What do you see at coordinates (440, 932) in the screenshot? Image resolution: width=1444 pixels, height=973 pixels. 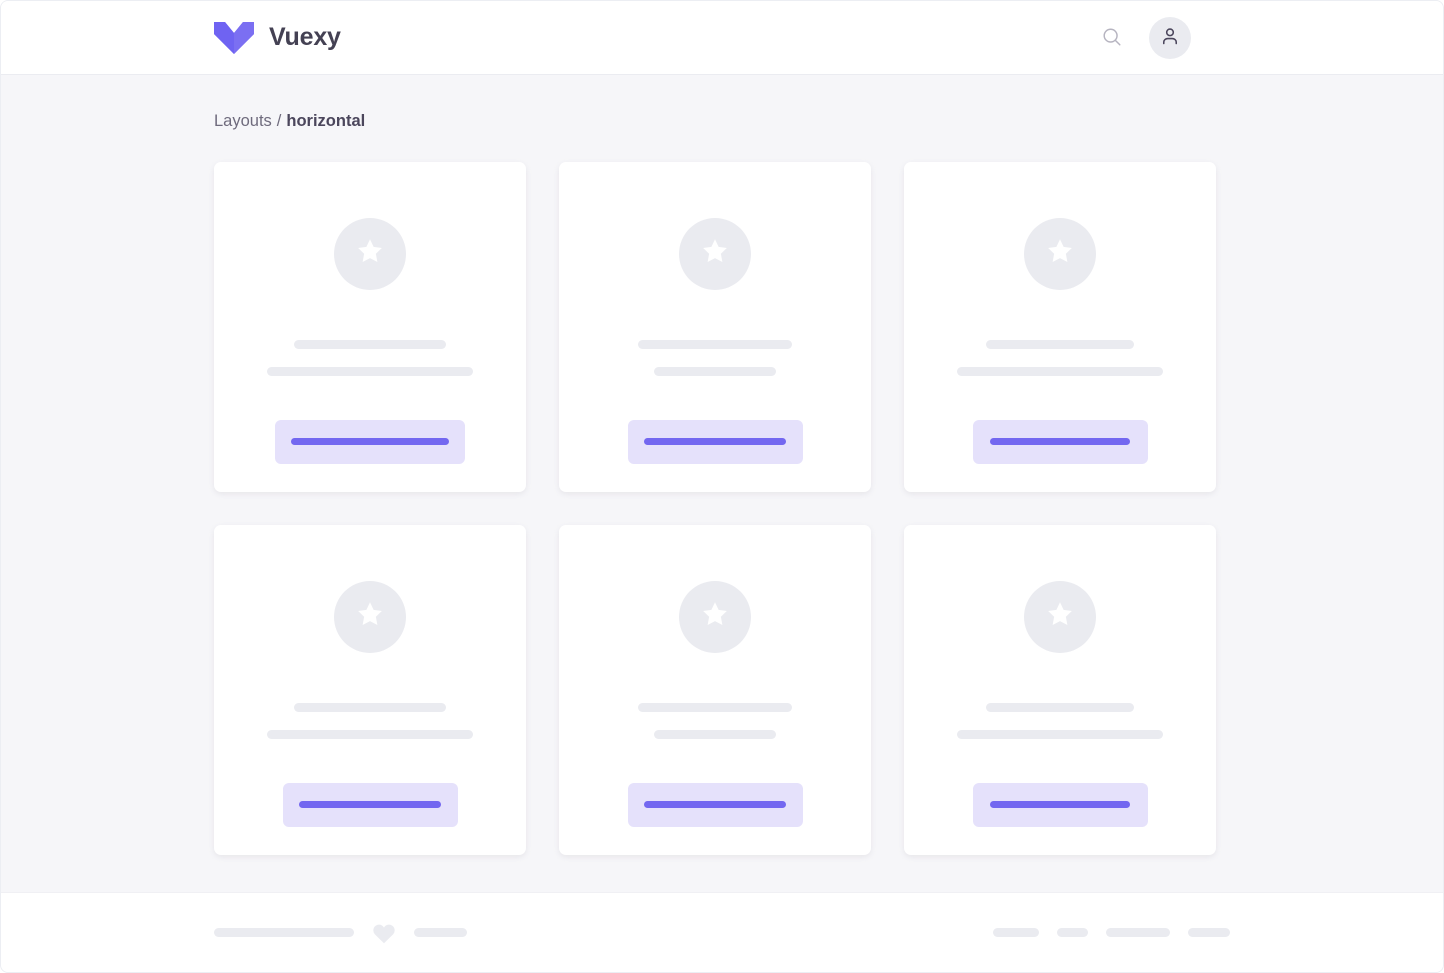 I see `footer-credit-placeholder` at bounding box center [440, 932].